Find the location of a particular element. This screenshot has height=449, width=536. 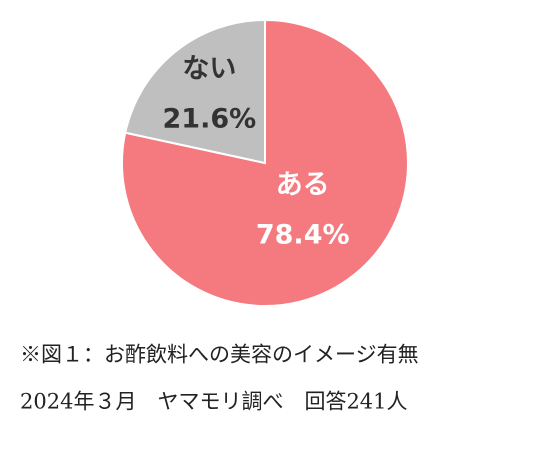

pie-slice is located at coordinates (195, 91).